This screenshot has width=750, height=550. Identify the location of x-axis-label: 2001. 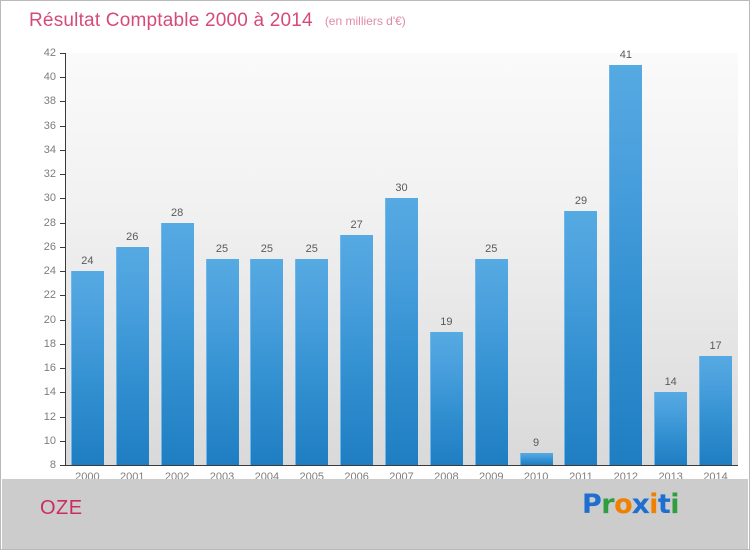
(132, 477).